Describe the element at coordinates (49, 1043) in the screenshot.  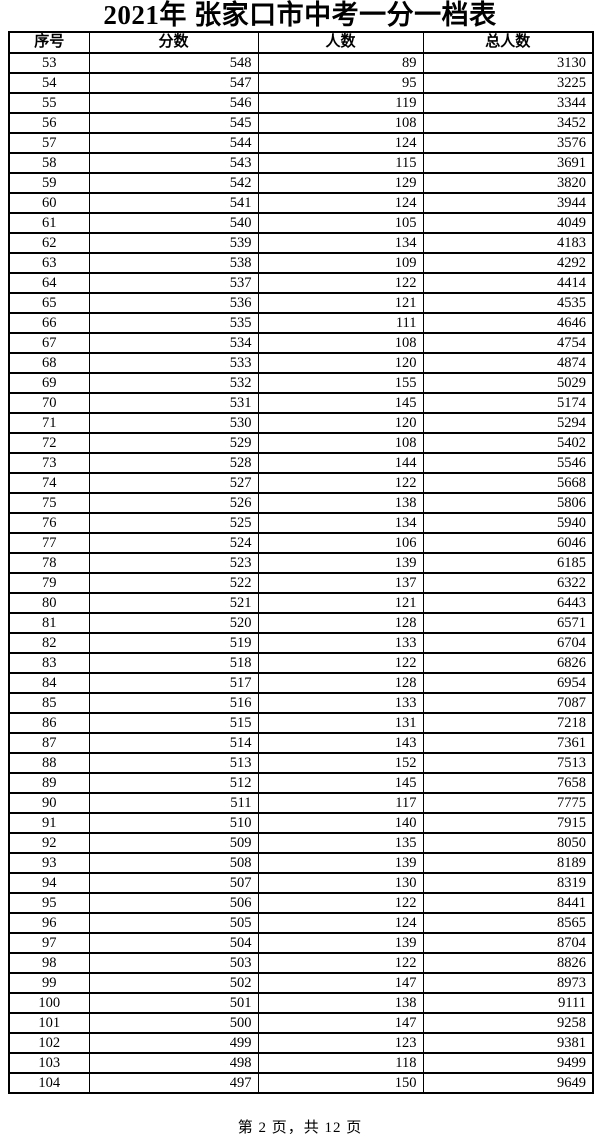
I see `serial-cell: 102` at that location.